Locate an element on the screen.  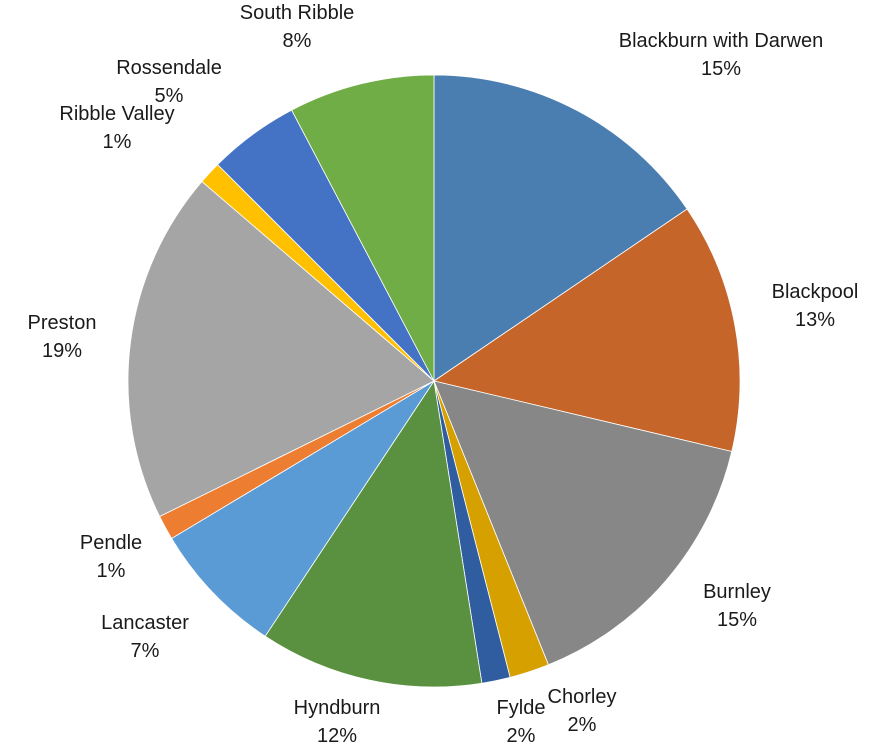
data-label-name: Burnley is located at coordinates (737, 592).